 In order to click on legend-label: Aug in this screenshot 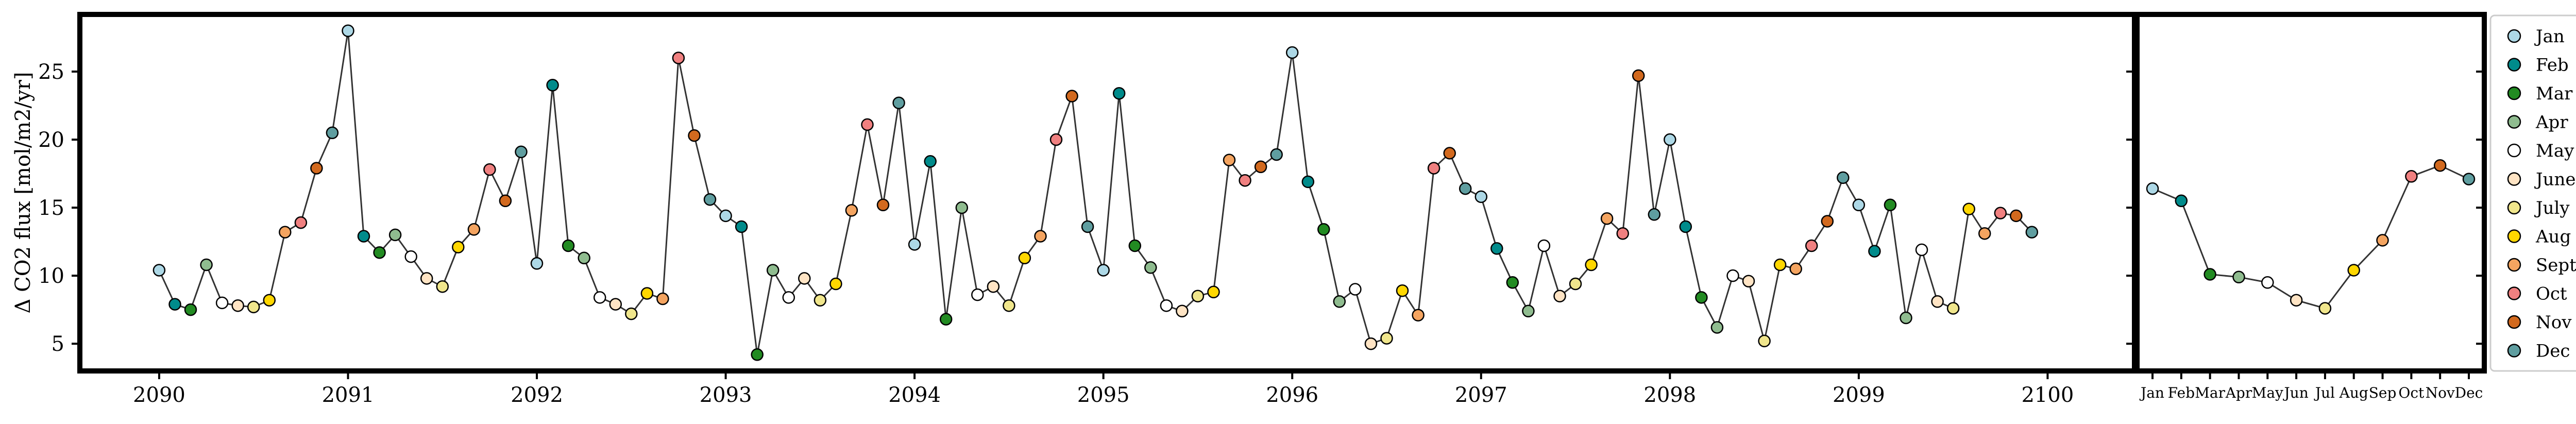, I will do `click(2553, 237)`.